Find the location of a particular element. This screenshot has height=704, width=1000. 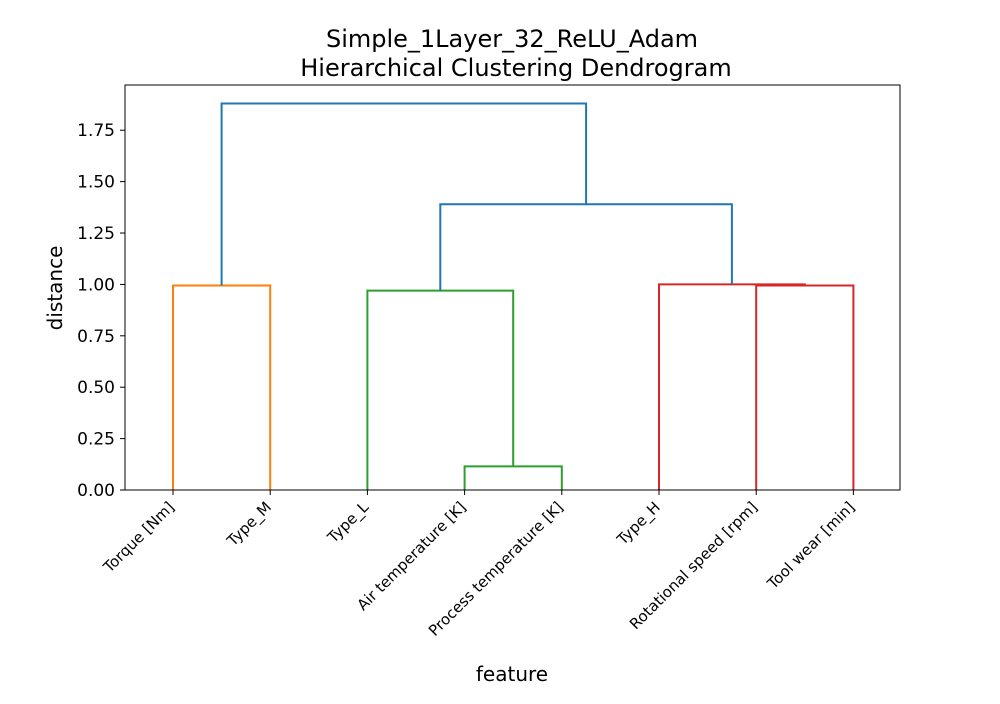

x-tick-label: Tool wear [min] is located at coordinates (810, 545).